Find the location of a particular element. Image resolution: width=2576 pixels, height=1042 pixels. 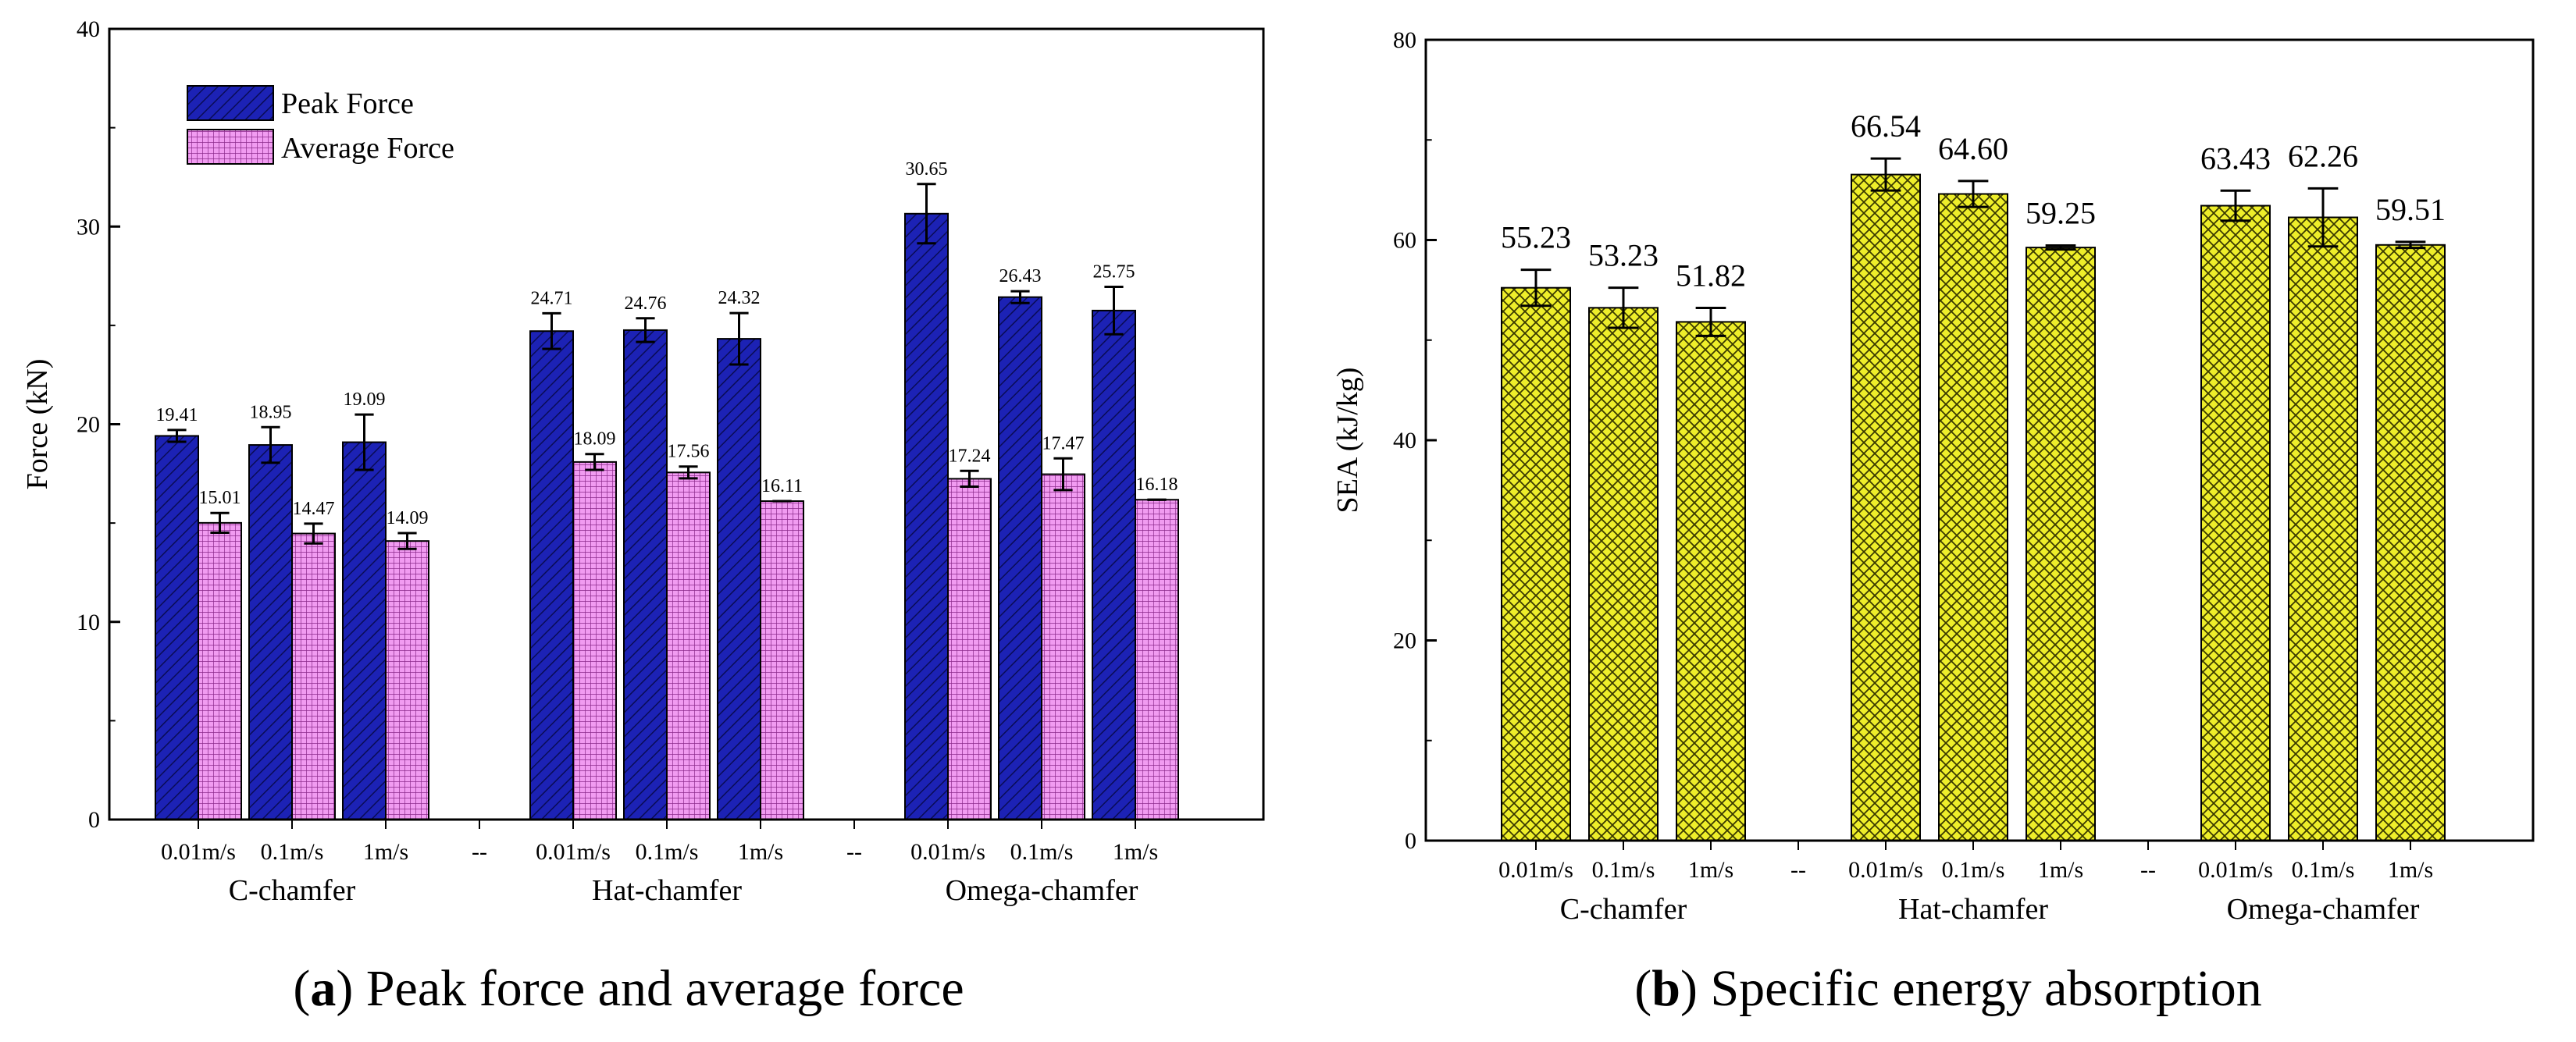

data-label-peak-force: 24.71 is located at coordinates (552, 298).